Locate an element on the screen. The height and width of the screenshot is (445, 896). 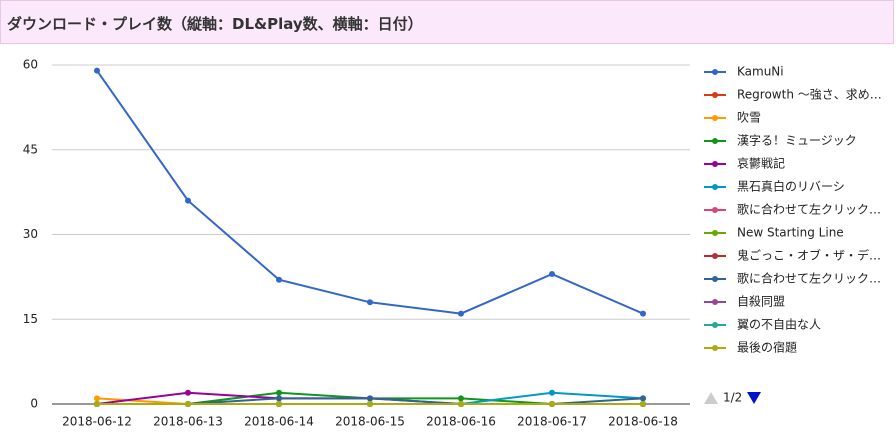
y-tick-label: 30 is located at coordinates (30, 234).